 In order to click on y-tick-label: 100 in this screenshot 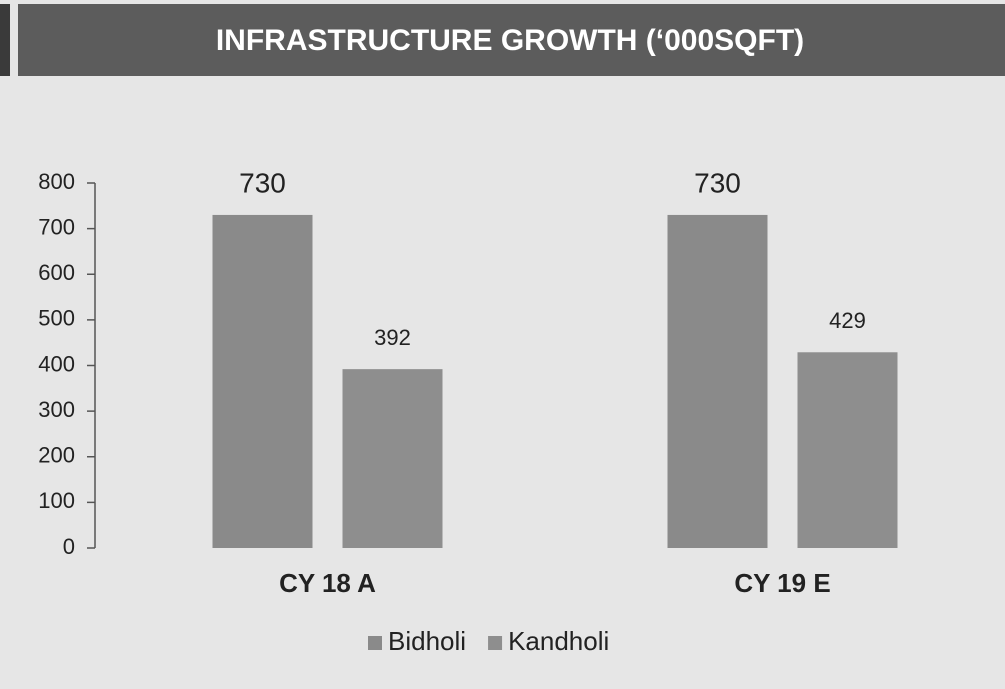, I will do `click(56, 500)`.